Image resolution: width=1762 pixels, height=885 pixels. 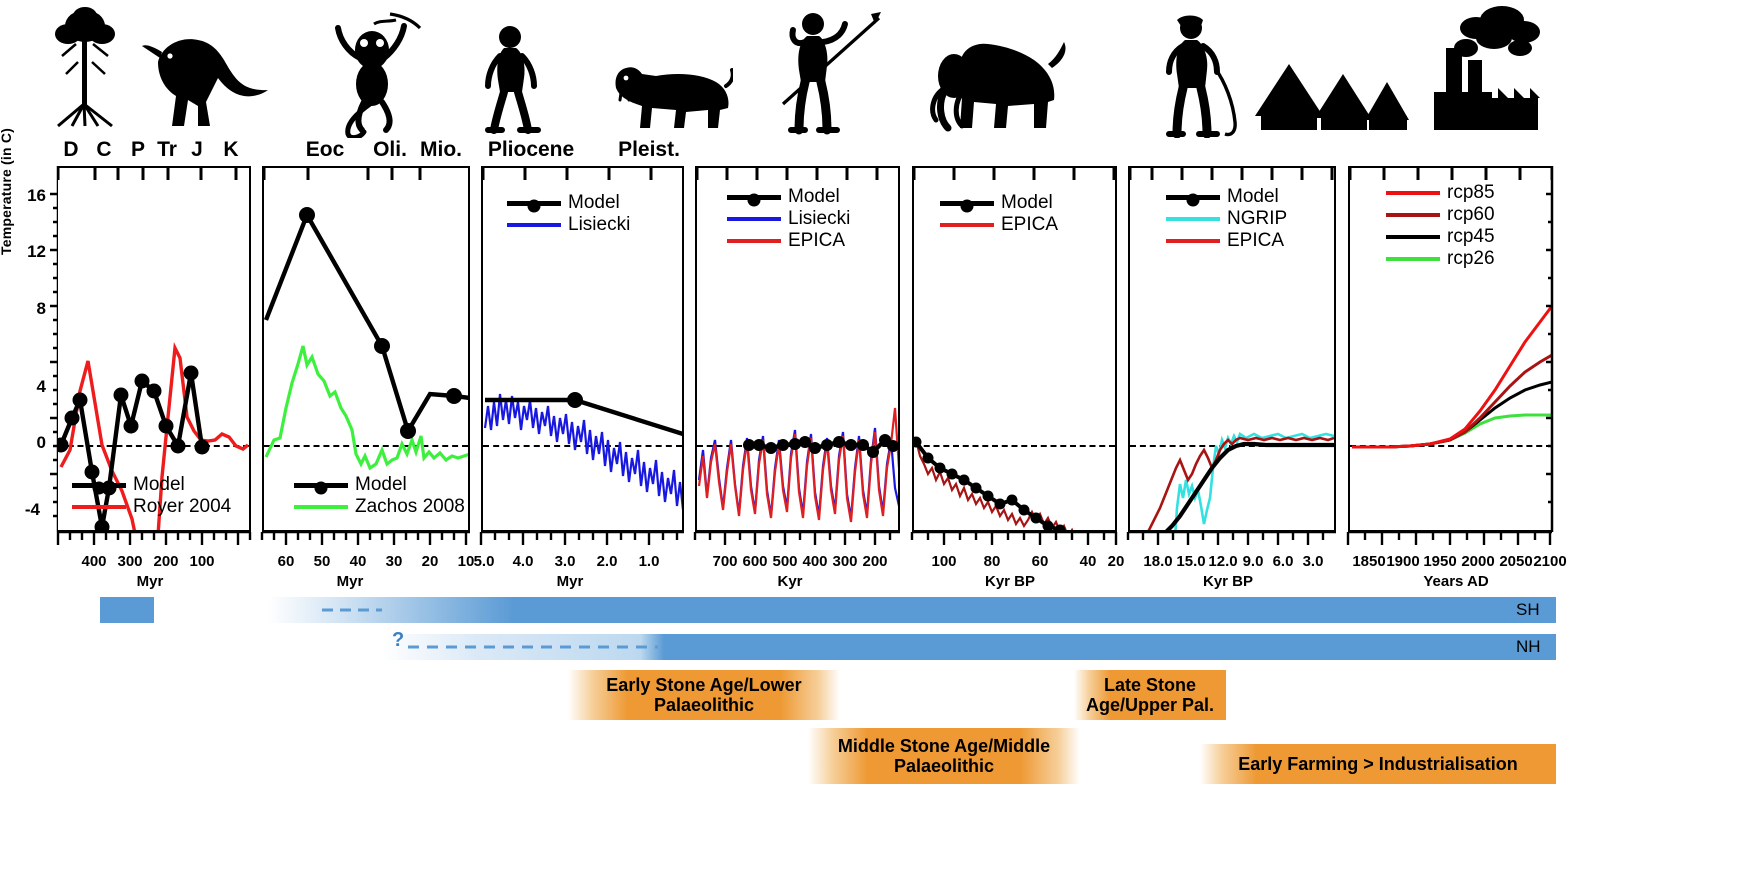 I want to click on xtick-p1-300: 300, so click(x=130, y=561).